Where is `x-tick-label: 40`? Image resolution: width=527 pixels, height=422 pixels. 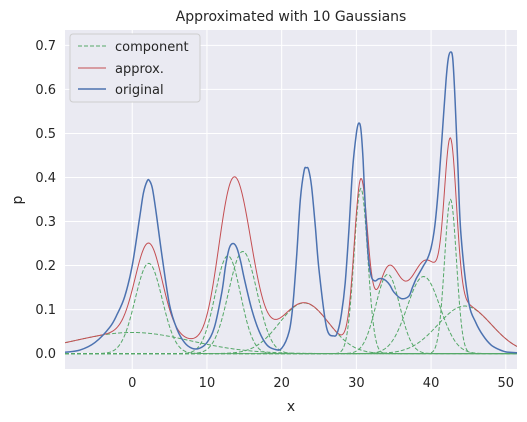
x-tick-label: 40 is located at coordinates (431, 383).